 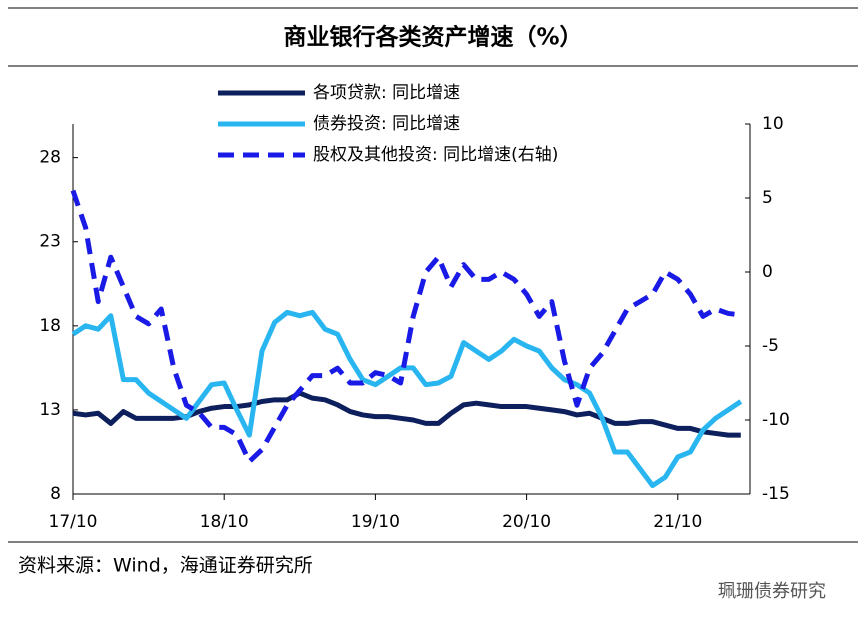 What do you see at coordinates (224, 522) in the screenshot?
I see `x-tick-label: 18/10` at bounding box center [224, 522].